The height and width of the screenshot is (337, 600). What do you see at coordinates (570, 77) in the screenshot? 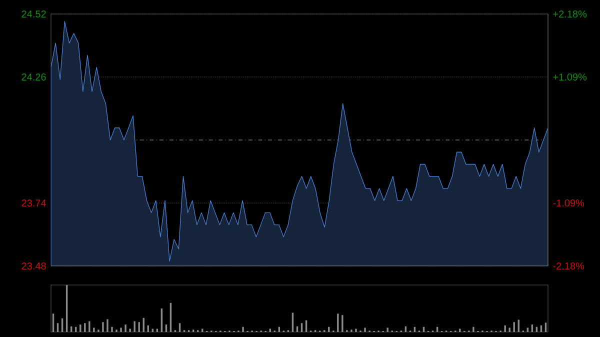
I see `y2-tick-label: +1.09%` at bounding box center [570, 77].